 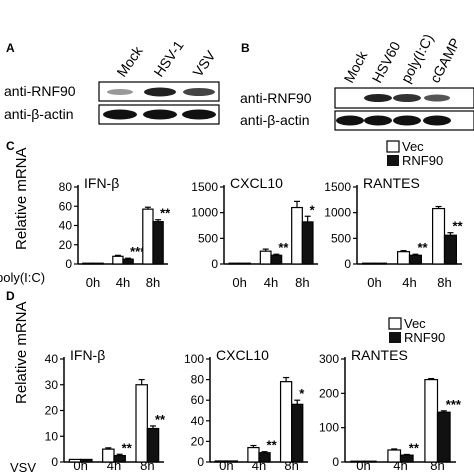 I want to click on chart: 0 500 1000 1500 RANTES 0h 4h ** 8h **, so click(x=393, y=232).